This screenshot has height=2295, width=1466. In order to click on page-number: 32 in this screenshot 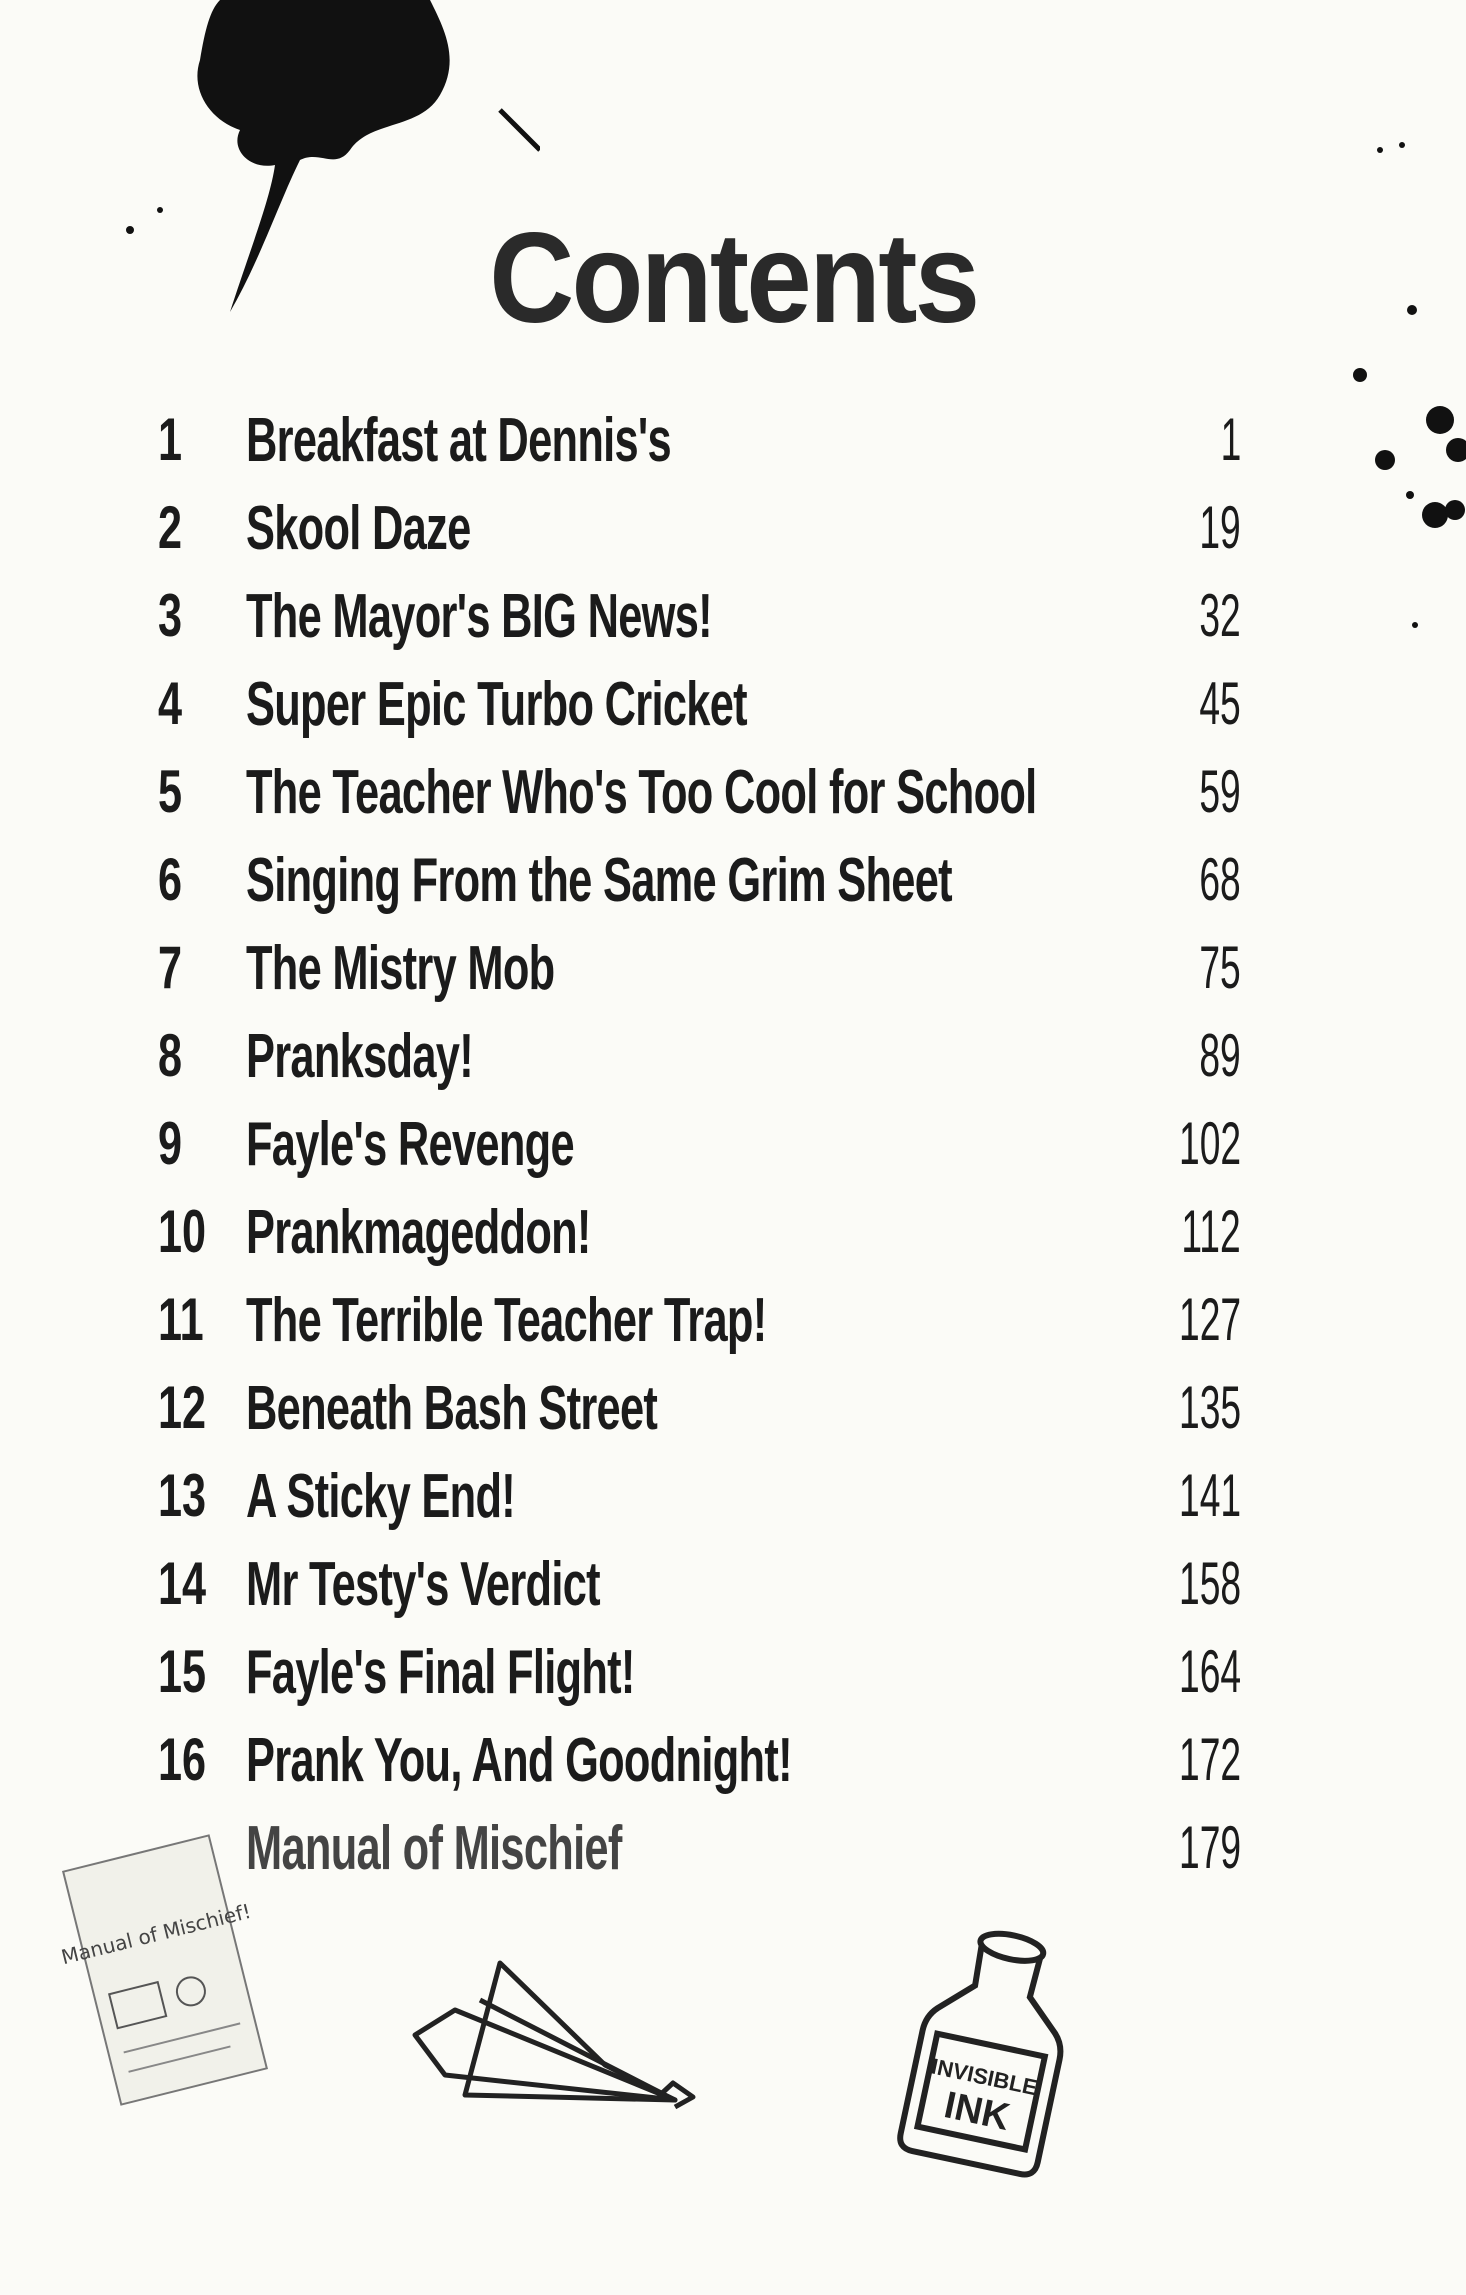, I will do `click(1220, 615)`.